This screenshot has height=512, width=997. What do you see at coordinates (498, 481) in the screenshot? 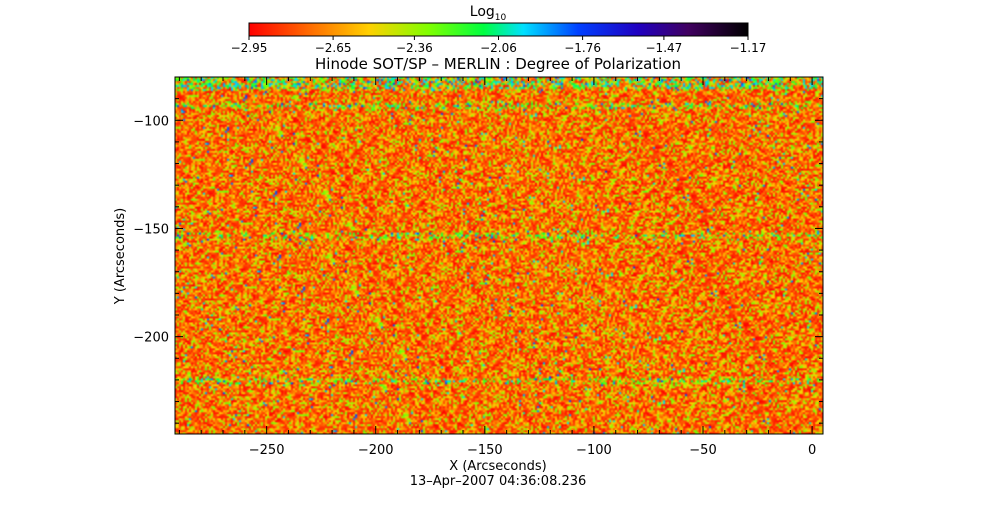
I see `timestamp: 13–Apr–2007 04:36:08.236` at bounding box center [498, 481].